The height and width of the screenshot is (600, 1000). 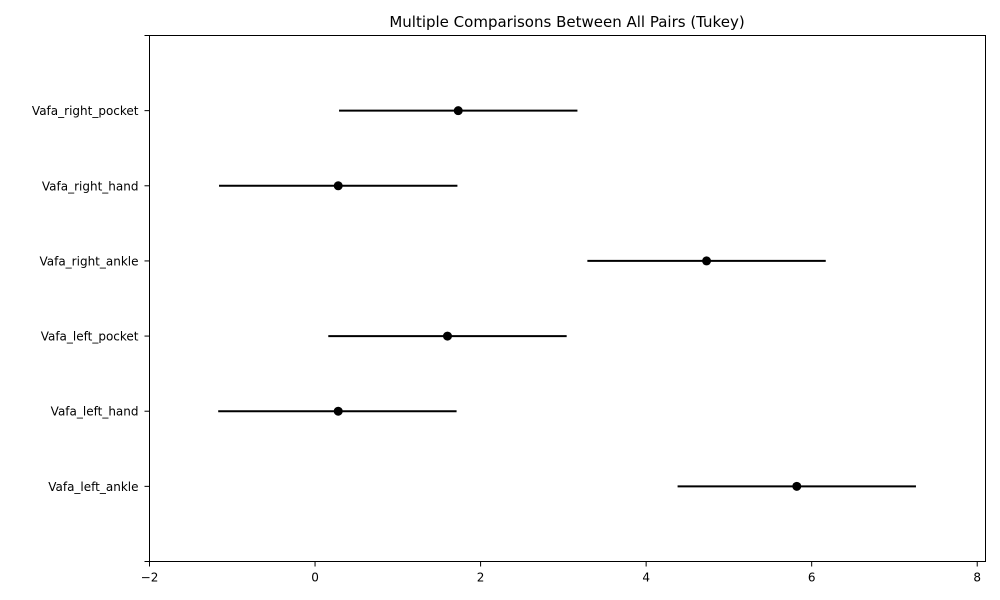 I want to click on y-tick-label: Vafa_right_pocket, so click(x=85, y=111).